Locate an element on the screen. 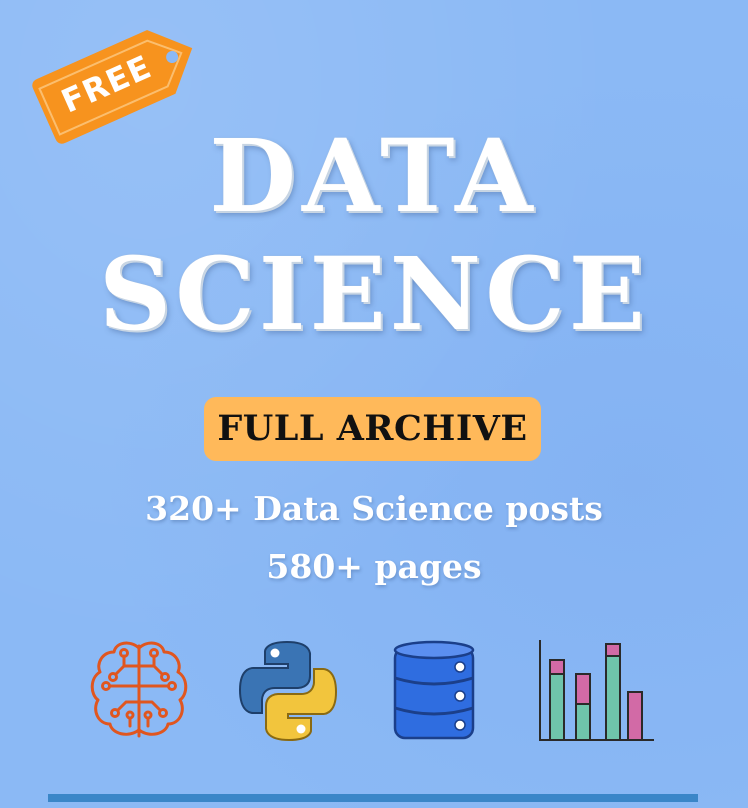 This screenshot has height=808, width=748. database-icon is located at coordinates (434, 691).